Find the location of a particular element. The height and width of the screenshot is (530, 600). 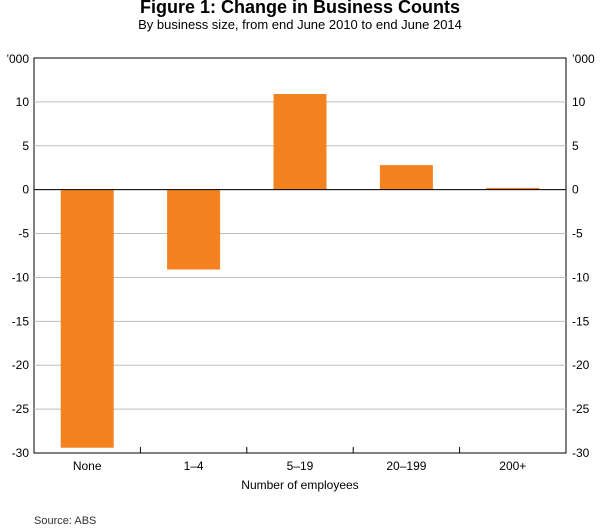

y-axis-unit-left: ’000 is located at coordinates (17, 59).